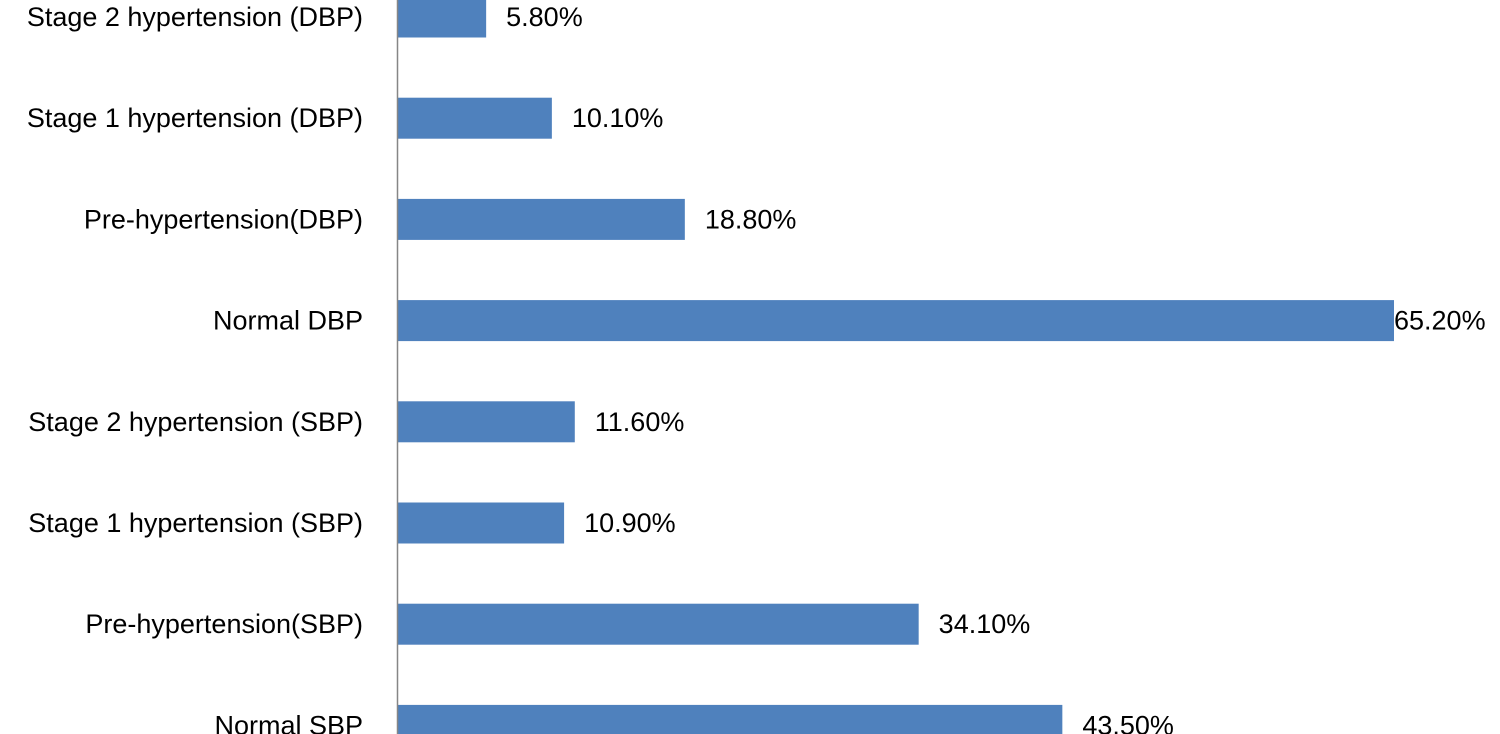 This screenshot has width=1500, height=734. What do you see at coordinates (630, 523) in the screenshot?
I see `value-label: 10.90%` at bounding box center [630, 523].